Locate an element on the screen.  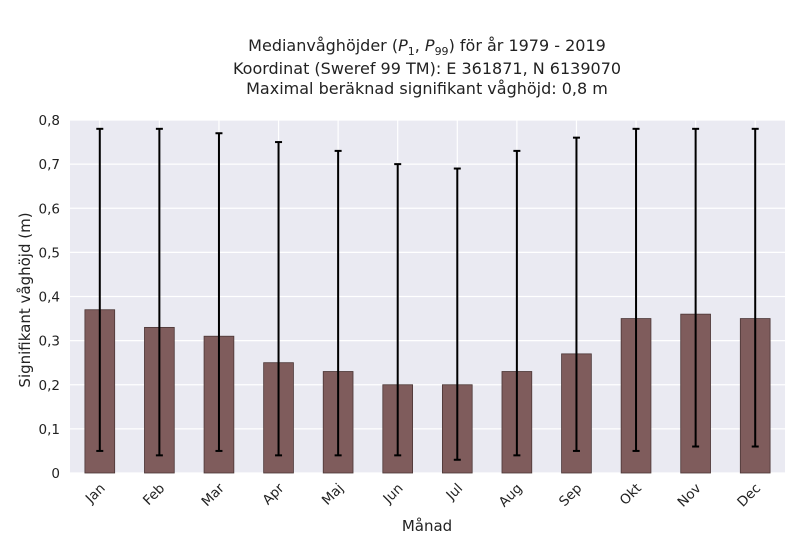
error-bar-jul is located at coordinates (457, 314).